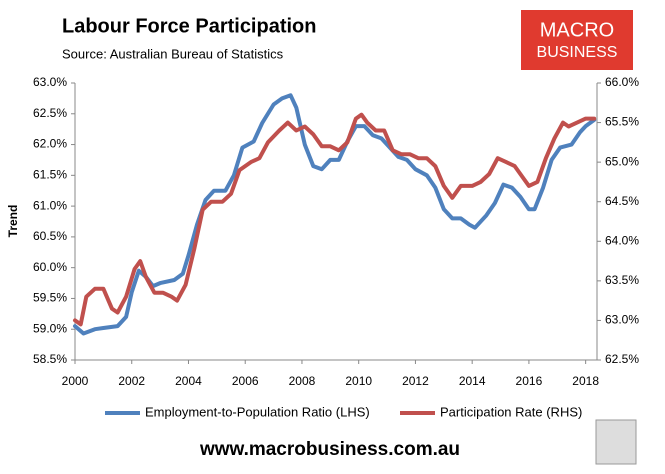 This screenshot has width=665, height=474. Describe the element at coordinates (75, 381) in the screenshot. I see `x-tick-label: 2000` at that location.